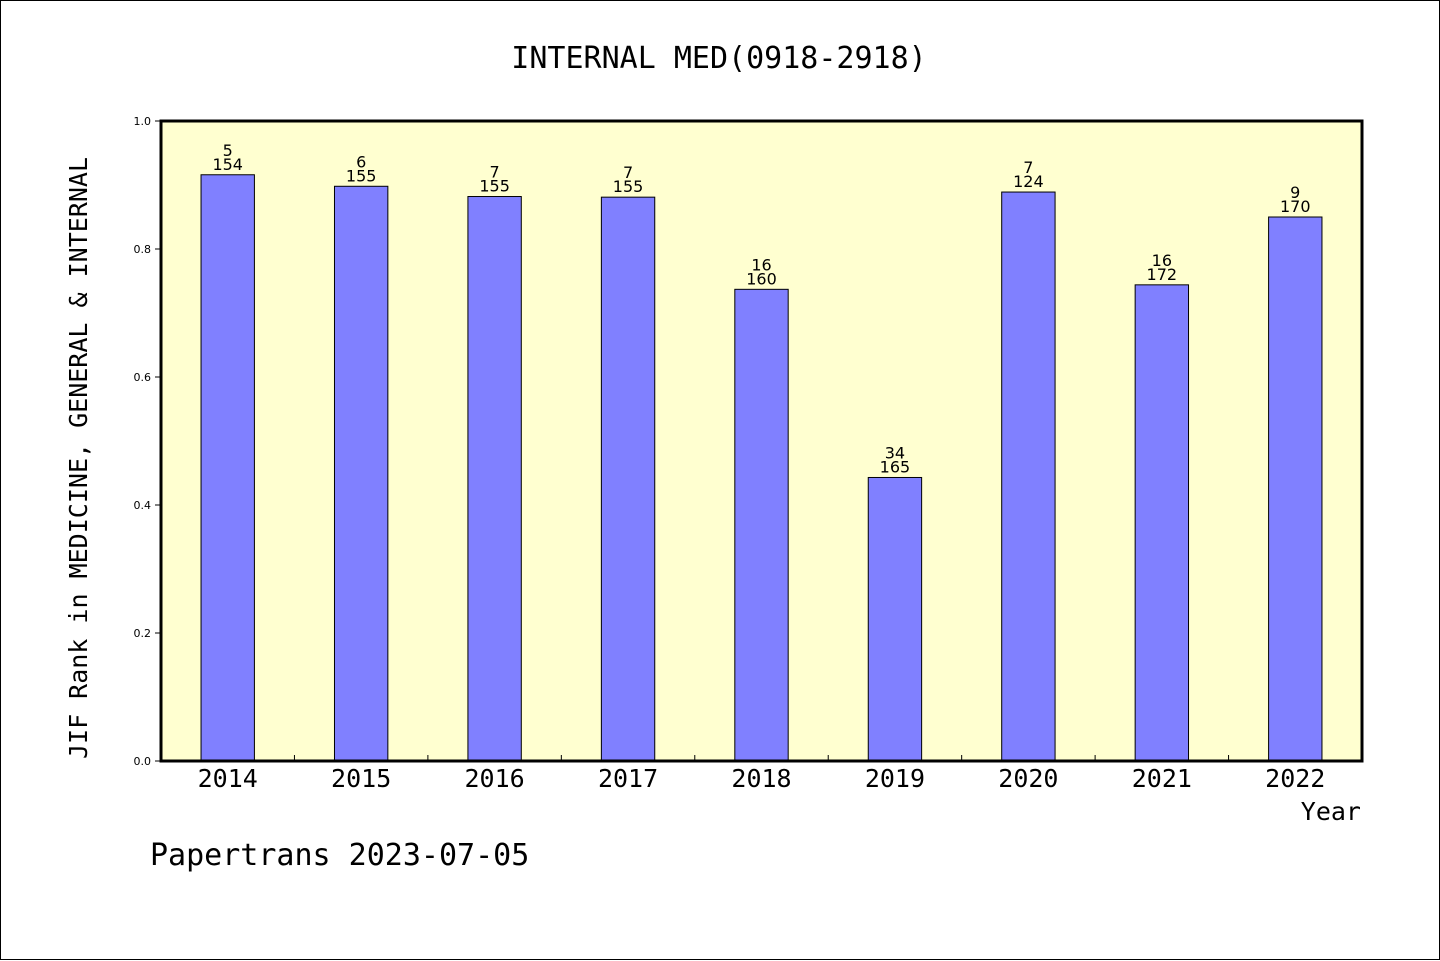 The width and height of the screenshot is (1440, 961). I want to click on bar-total-label: 124, so click(1028, 181).